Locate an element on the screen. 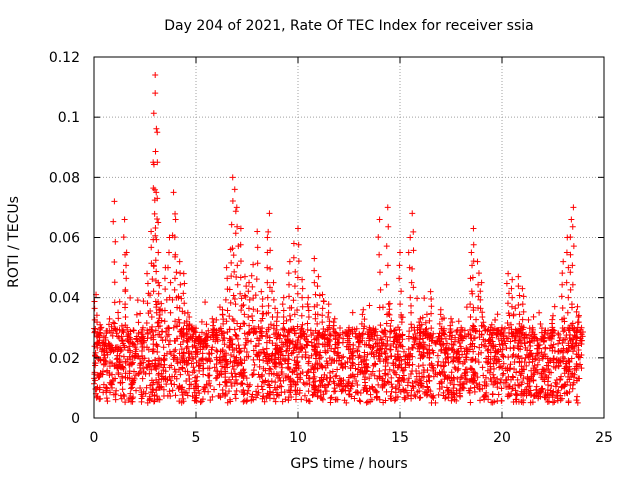 The height and width of the screenshot is (480, 640). x-tick-label: 10 is located at coordinates (298, 438).